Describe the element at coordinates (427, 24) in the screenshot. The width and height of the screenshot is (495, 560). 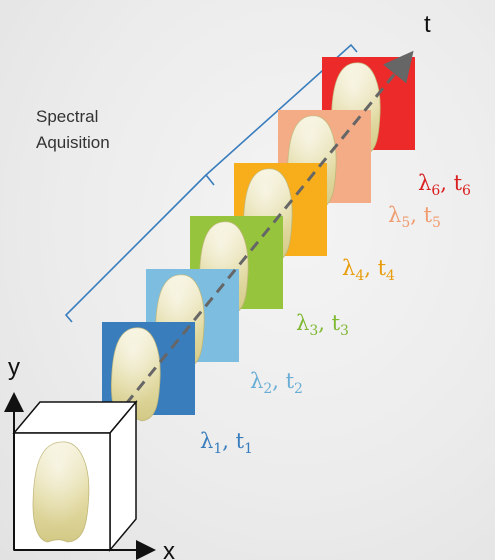
I see `time-axis-label: t` at that location.